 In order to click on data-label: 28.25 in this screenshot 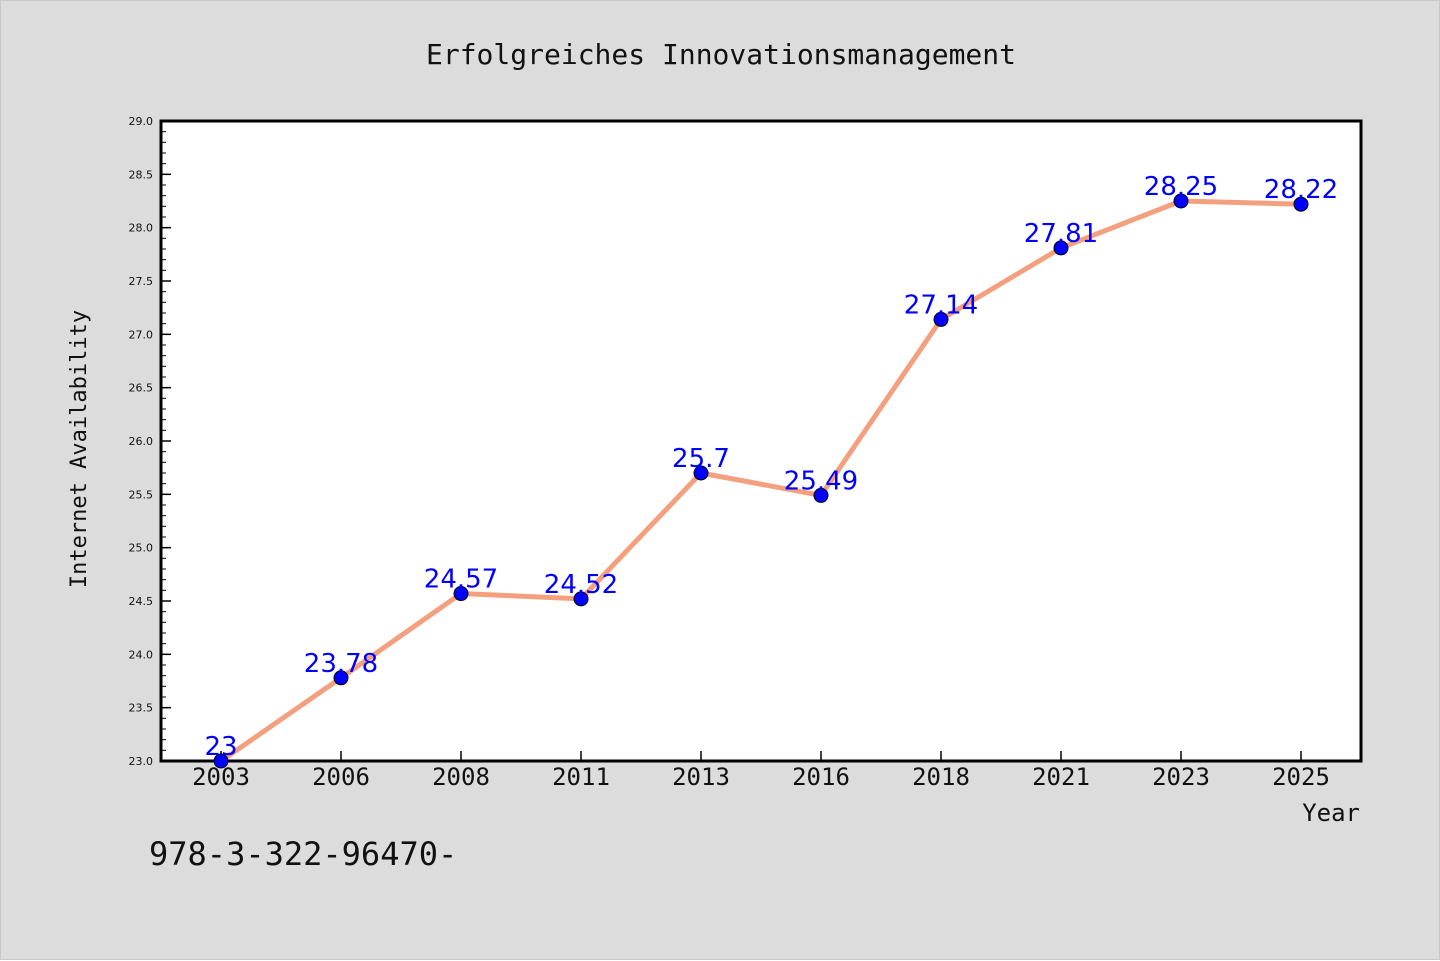, I will do `click(1181, 187)`.